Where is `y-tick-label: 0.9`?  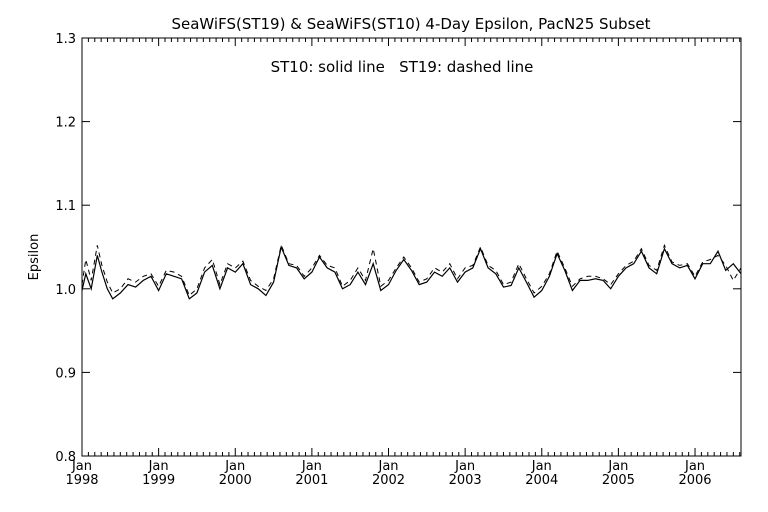
y-tick-label: 0.9 is located at coordinates (65, 373).